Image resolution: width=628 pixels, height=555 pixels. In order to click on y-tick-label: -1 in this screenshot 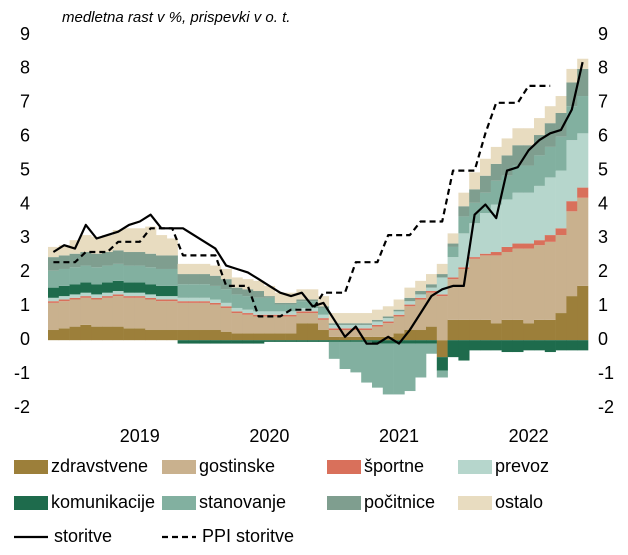, I will do `click(22, 373)`.